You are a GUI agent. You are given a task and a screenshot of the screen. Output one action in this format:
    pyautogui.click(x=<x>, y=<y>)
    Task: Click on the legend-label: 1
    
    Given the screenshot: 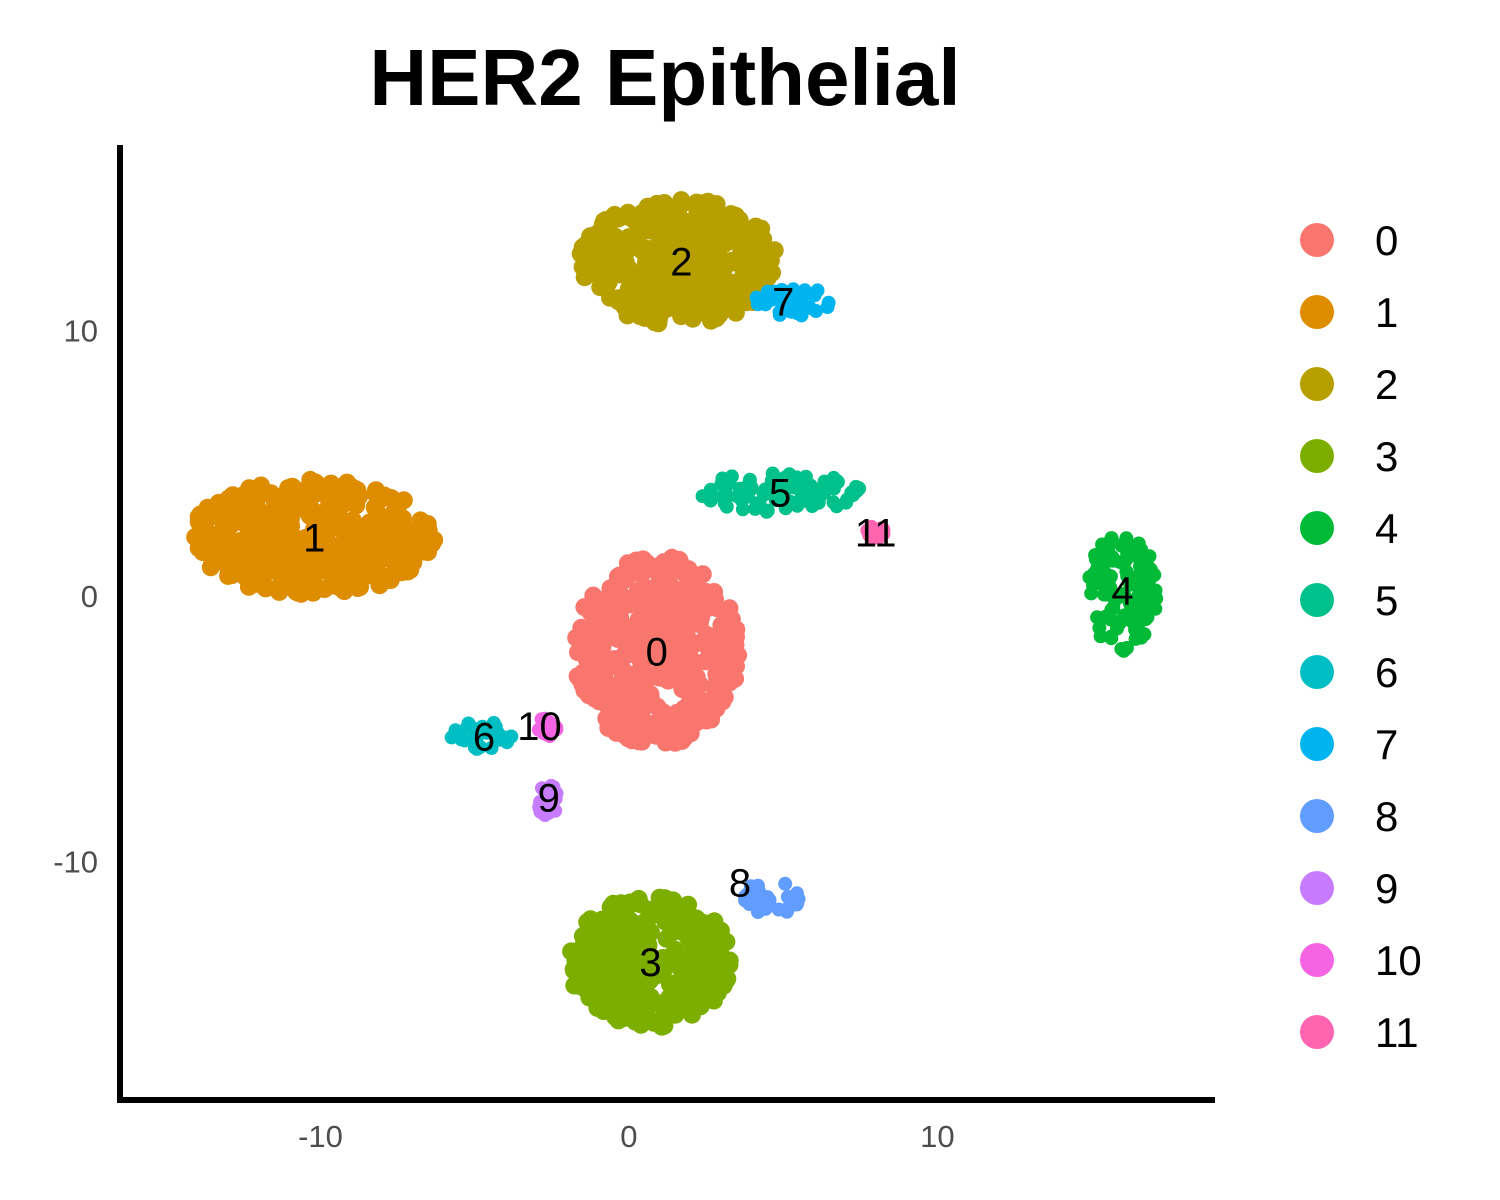 What is the action you would take?
    pyautogui.click(x=1386, y=312)
    